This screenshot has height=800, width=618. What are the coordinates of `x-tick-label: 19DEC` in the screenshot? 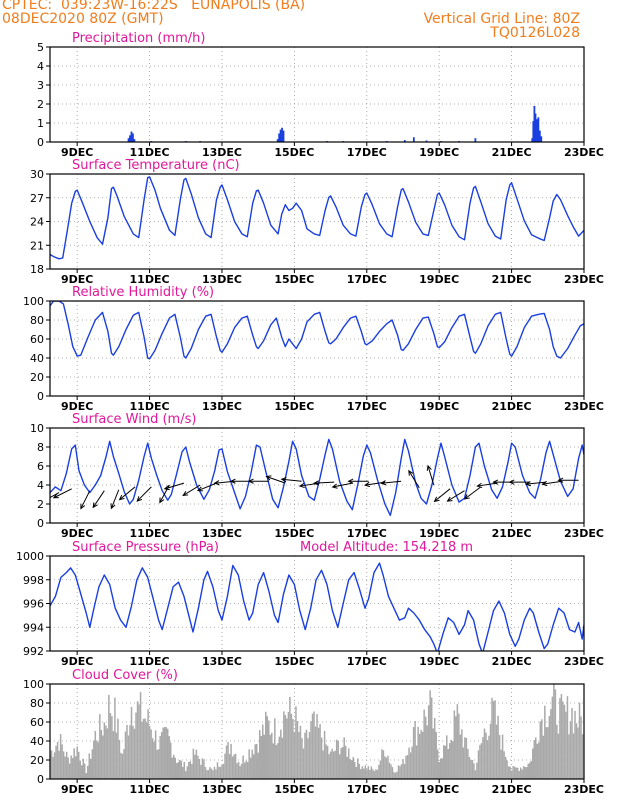 It's located at (439, 152).